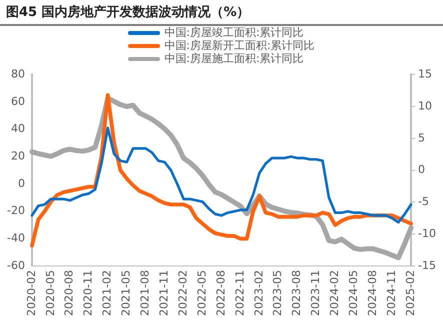 This screenshot has height=321, width=443. Describe the element at coordinates (422, 137) in the screenshot. I see `y2-tick-label: 5` at that location.